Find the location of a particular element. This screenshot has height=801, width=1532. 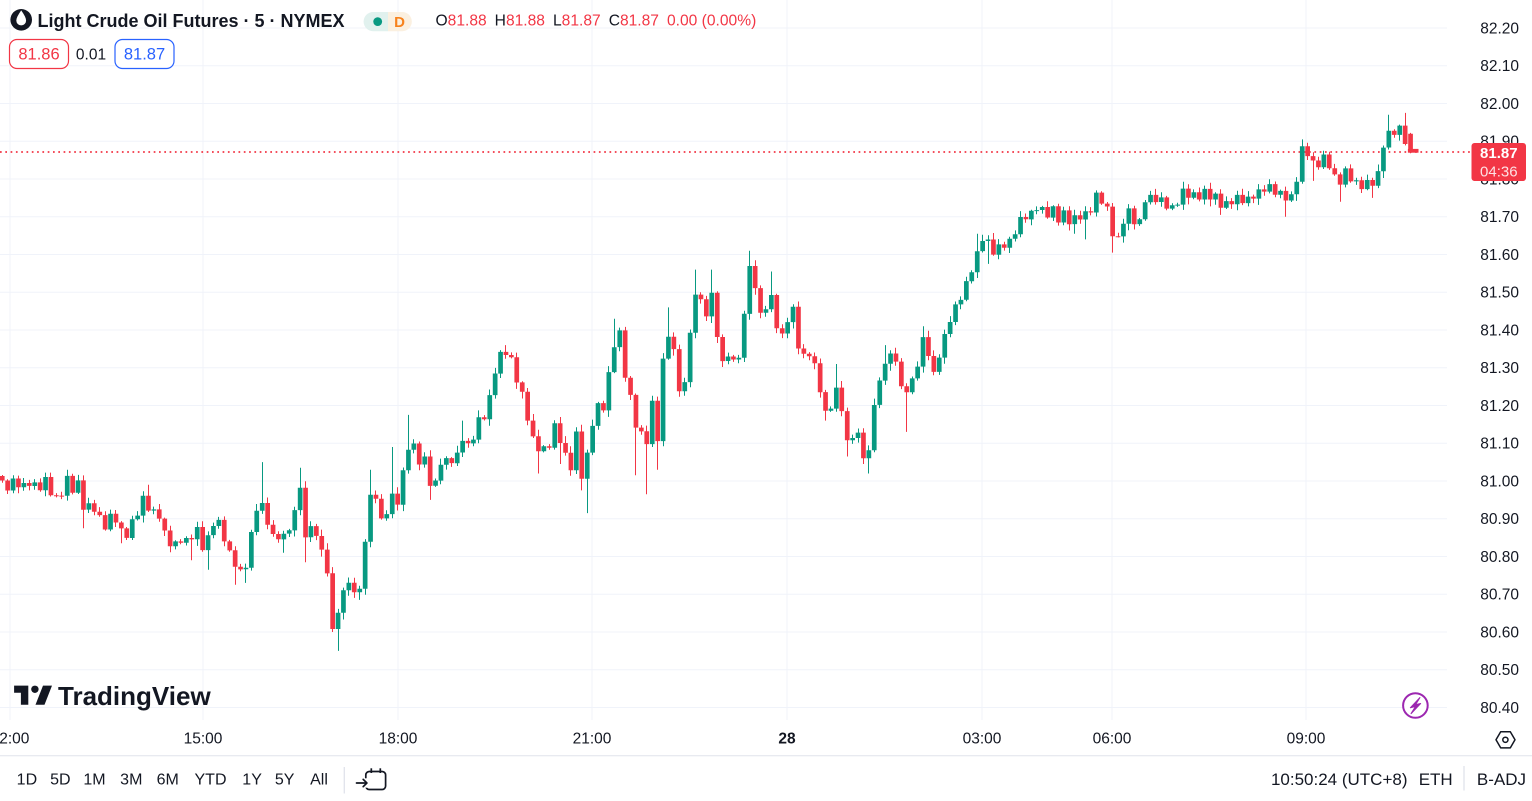

svg-text: 81.30 is located at coordinates (1499, 368).